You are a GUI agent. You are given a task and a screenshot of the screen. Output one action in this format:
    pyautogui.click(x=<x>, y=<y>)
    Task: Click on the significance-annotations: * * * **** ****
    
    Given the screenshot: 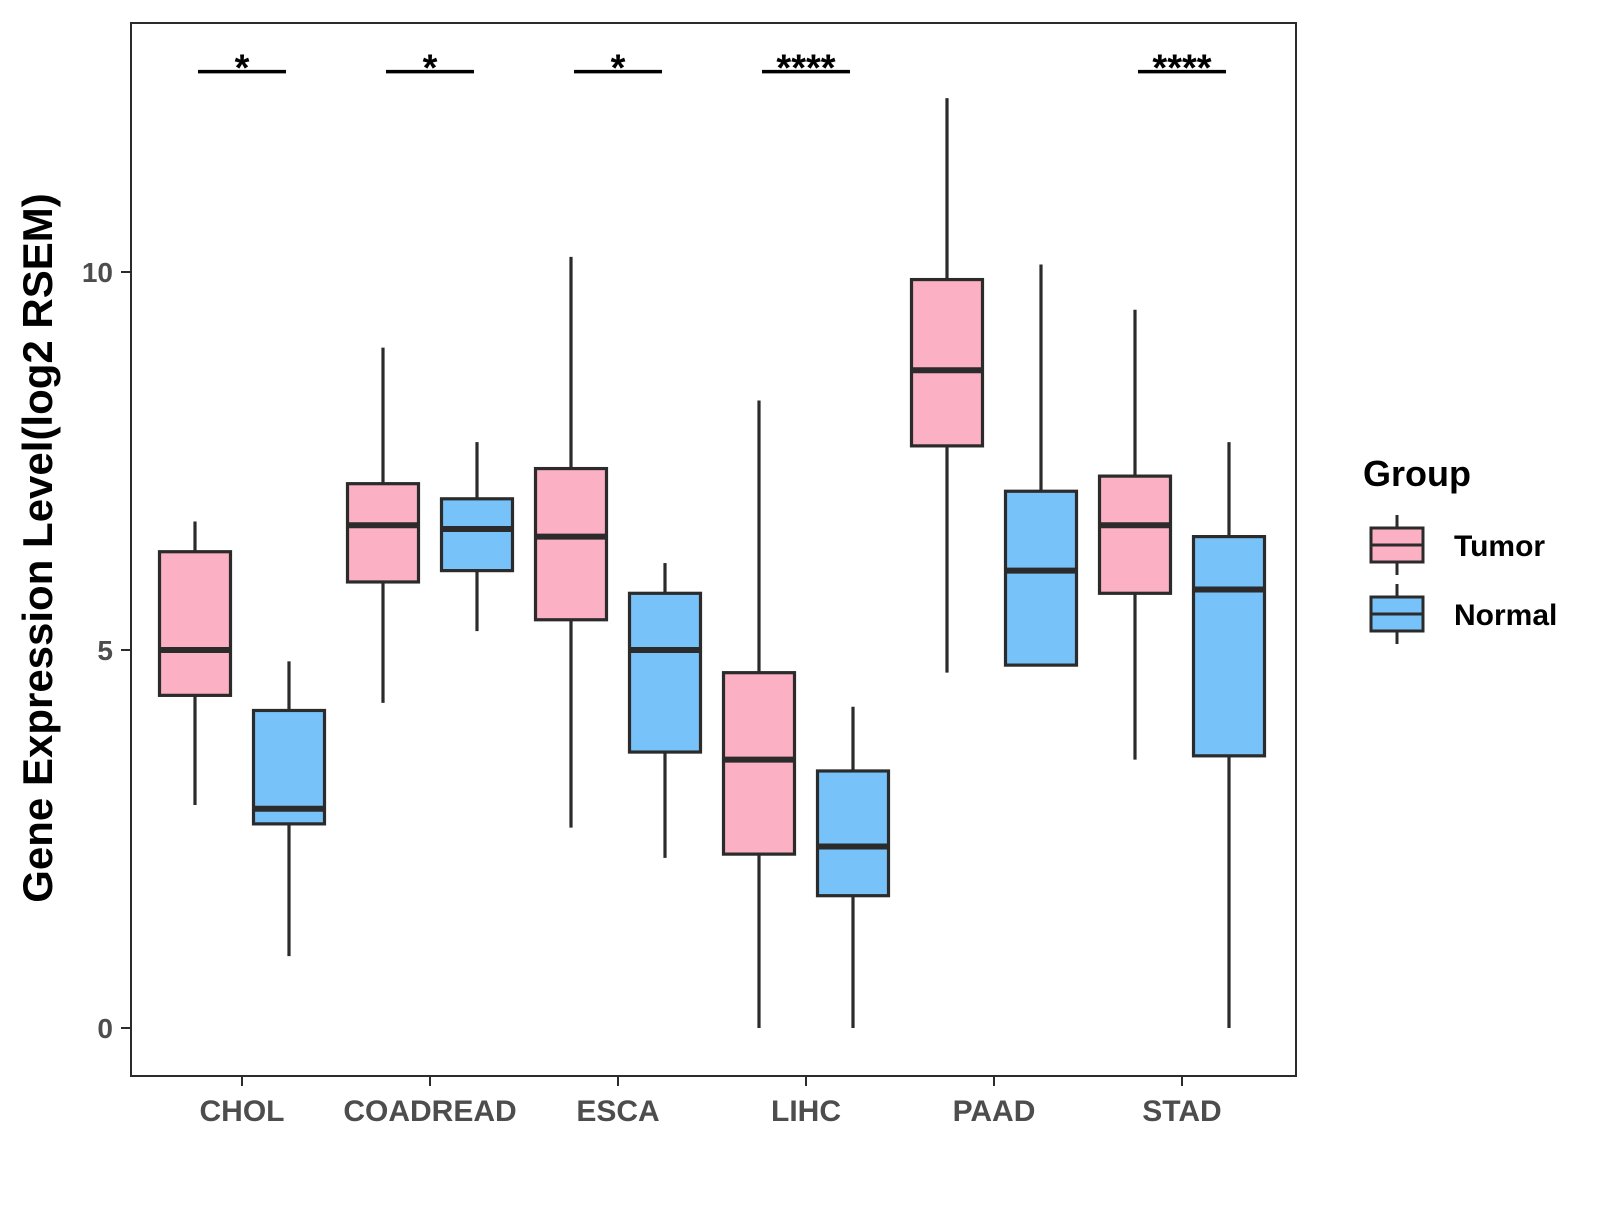 What is the action you would take?
    pyautogui.click(x=712, y=69)
    